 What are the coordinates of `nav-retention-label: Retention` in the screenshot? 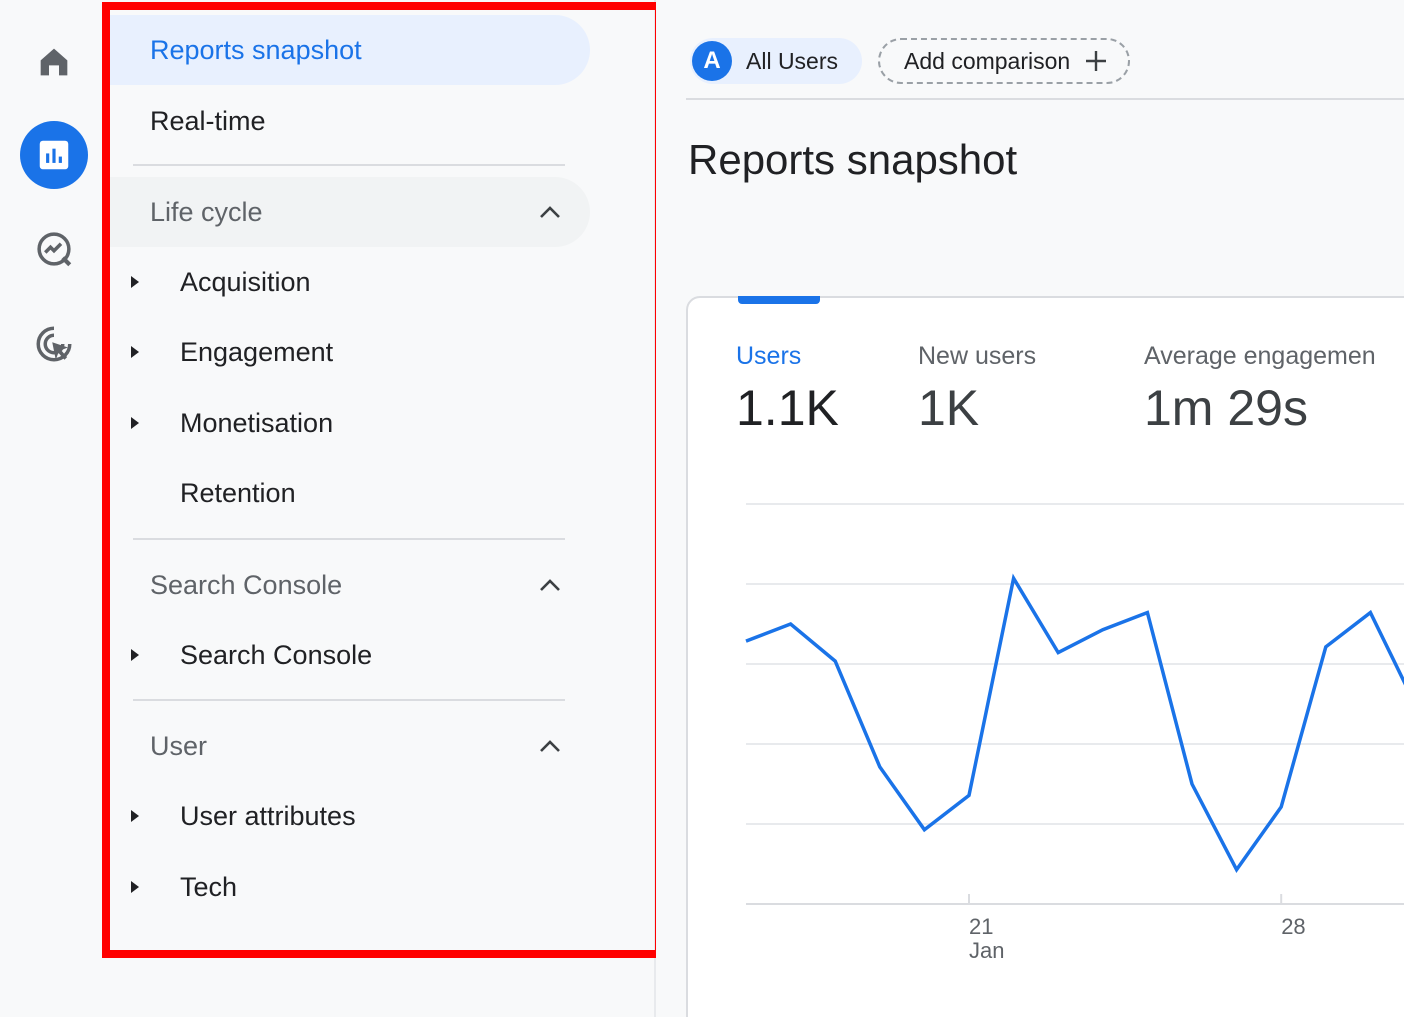 It's located at (238, 492).